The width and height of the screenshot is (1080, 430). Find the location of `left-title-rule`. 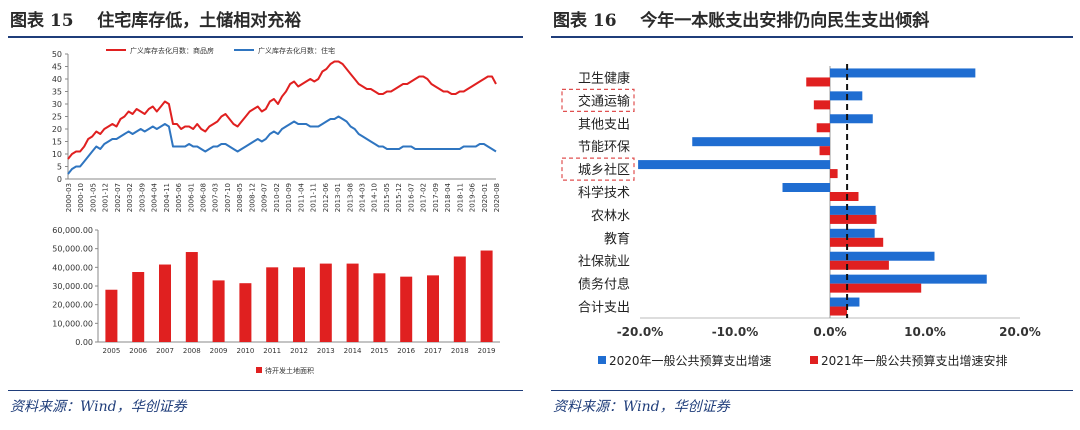

left-title-rule is located at coordinates (265, 37).